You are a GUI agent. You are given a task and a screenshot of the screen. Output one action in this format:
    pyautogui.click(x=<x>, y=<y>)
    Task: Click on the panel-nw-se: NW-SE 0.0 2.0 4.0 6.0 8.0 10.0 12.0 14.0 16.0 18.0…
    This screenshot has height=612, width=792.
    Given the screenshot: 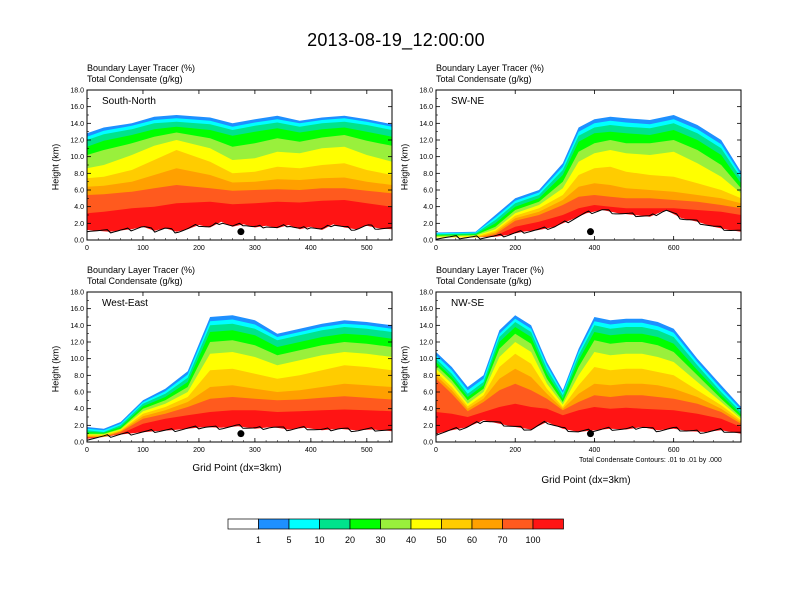 What is the action you would take?
    pyautogui.click(x=580, y=372)
    